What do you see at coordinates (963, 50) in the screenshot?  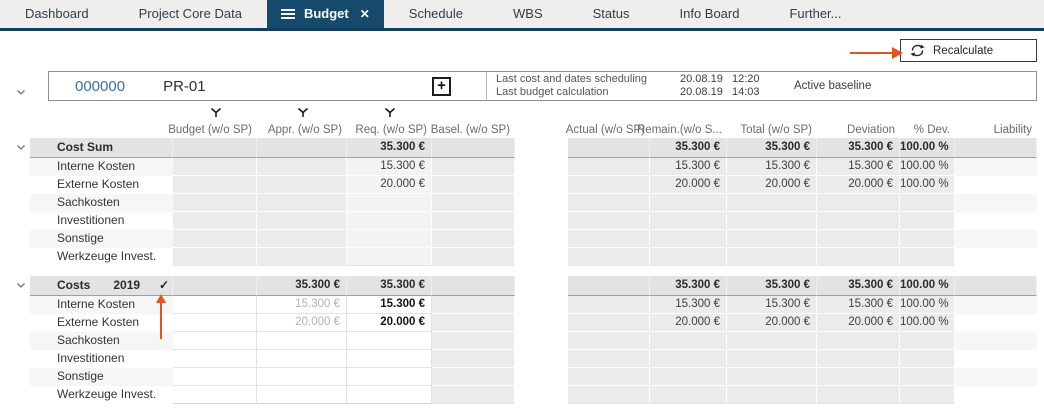 I see `recalculate-label: Recalculate` at bounding box center [963, 50].